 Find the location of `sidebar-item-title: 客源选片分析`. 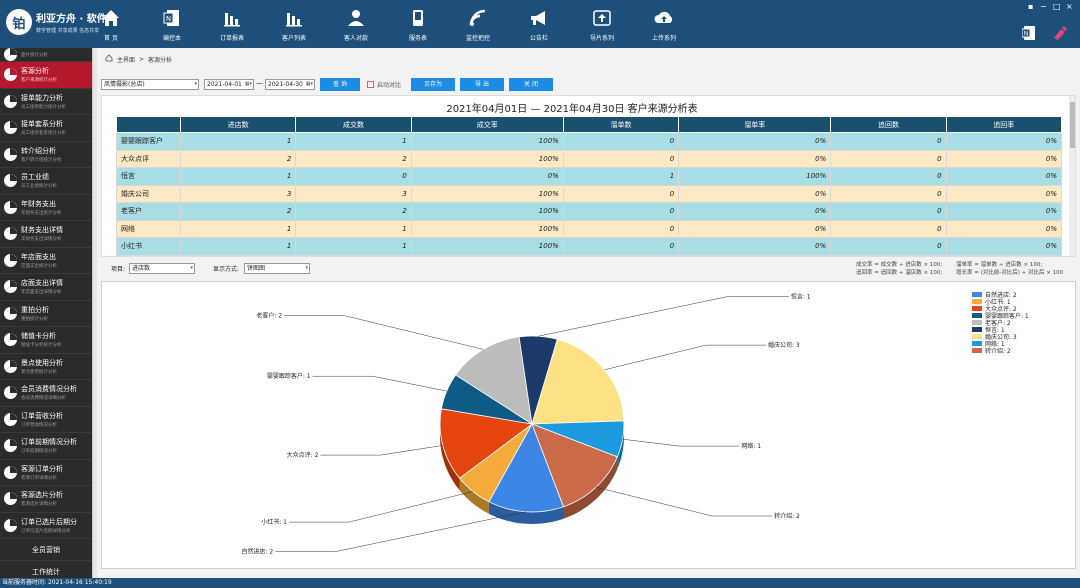

sidebar-item-title: 客源选片分析 is located at coordinates (42, 495).